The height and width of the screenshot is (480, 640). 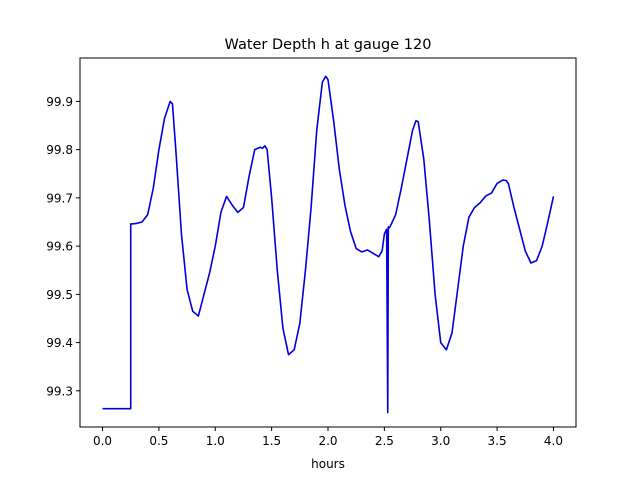 What do you see at coordinates (440, 441) in the screenshot?
I see `x-tick-label: 3.0` at bounding box center [440, 441].